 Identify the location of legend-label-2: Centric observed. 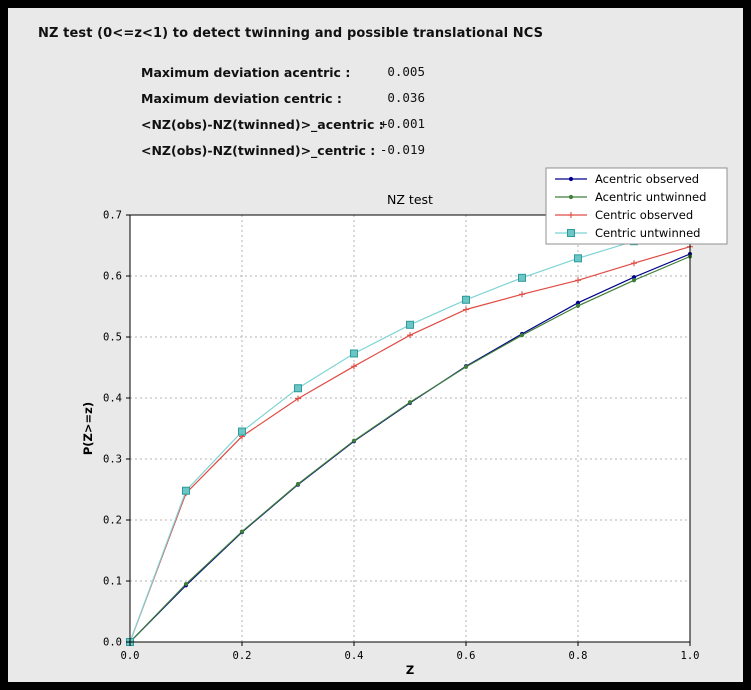
(644, 215).